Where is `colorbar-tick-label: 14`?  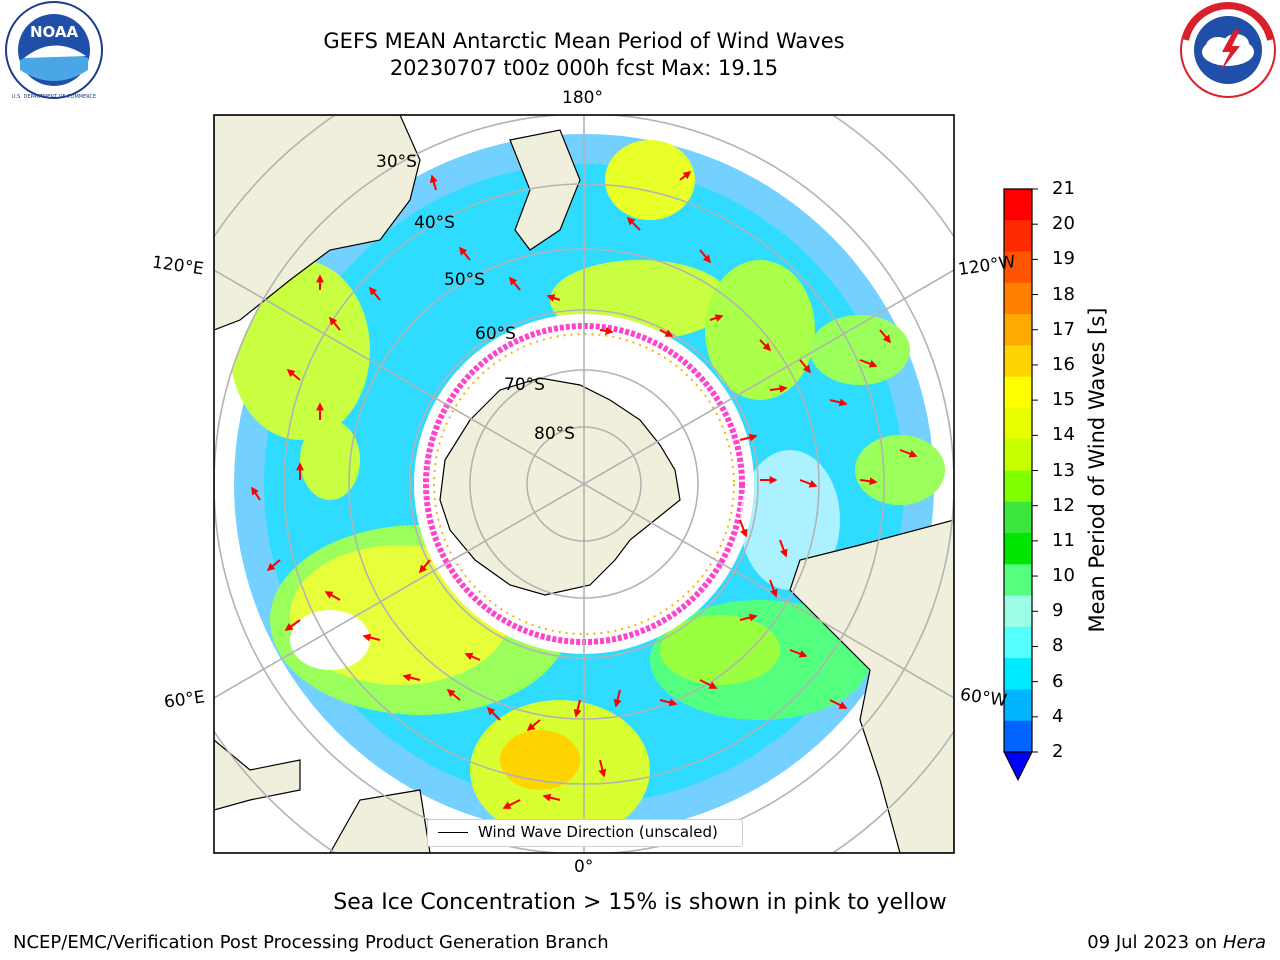 colorbar-tick-label: 14 is located at coordinates (1063, 435).